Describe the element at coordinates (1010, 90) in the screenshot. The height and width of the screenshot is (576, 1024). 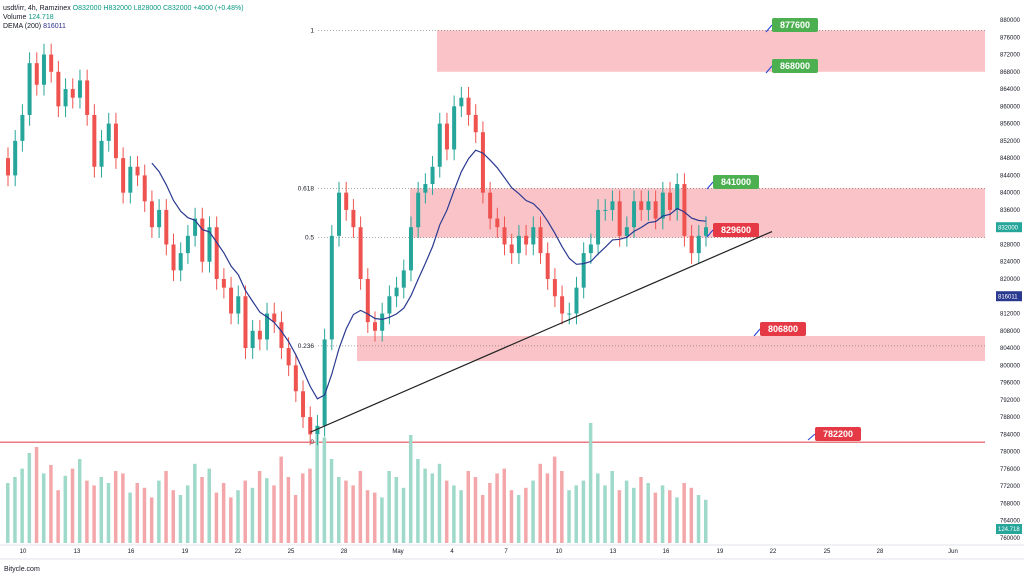
I see `price-axis-label: 864000` at that location.